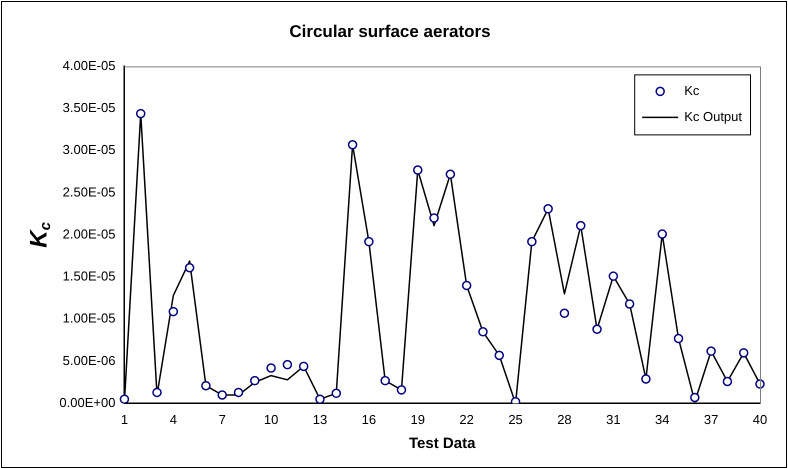  Describe the element at coordinates (124, 419) in the screenshot. I see `x-tick-label: 1` at that location.